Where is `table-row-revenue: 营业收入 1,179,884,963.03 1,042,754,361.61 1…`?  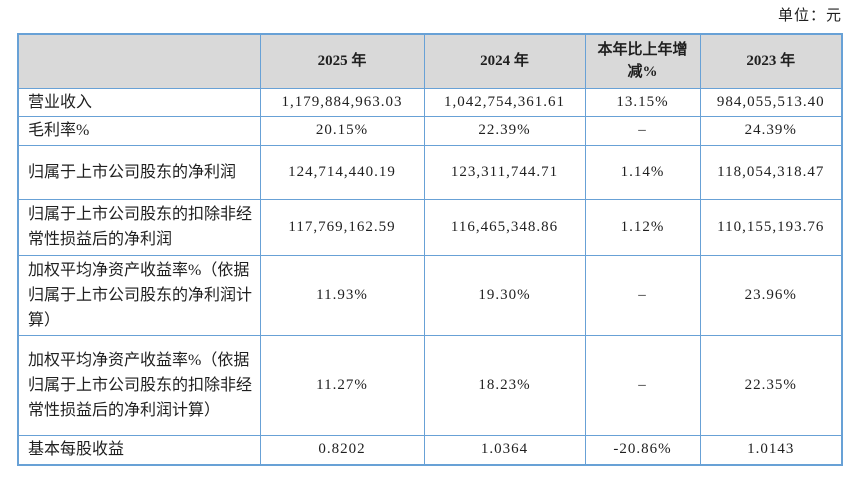 table-row-revenue: 营业收入 1,179,884,963.03 1,042,754,361.61 1… is located at coordinates (430, 102).